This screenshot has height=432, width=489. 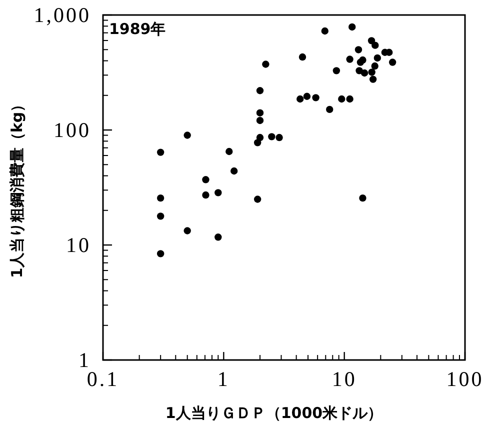 What do you see at coordinates (223, 379) in the screenshot?
I see `x-tick-label: 1` at bounding box center [223, 379].